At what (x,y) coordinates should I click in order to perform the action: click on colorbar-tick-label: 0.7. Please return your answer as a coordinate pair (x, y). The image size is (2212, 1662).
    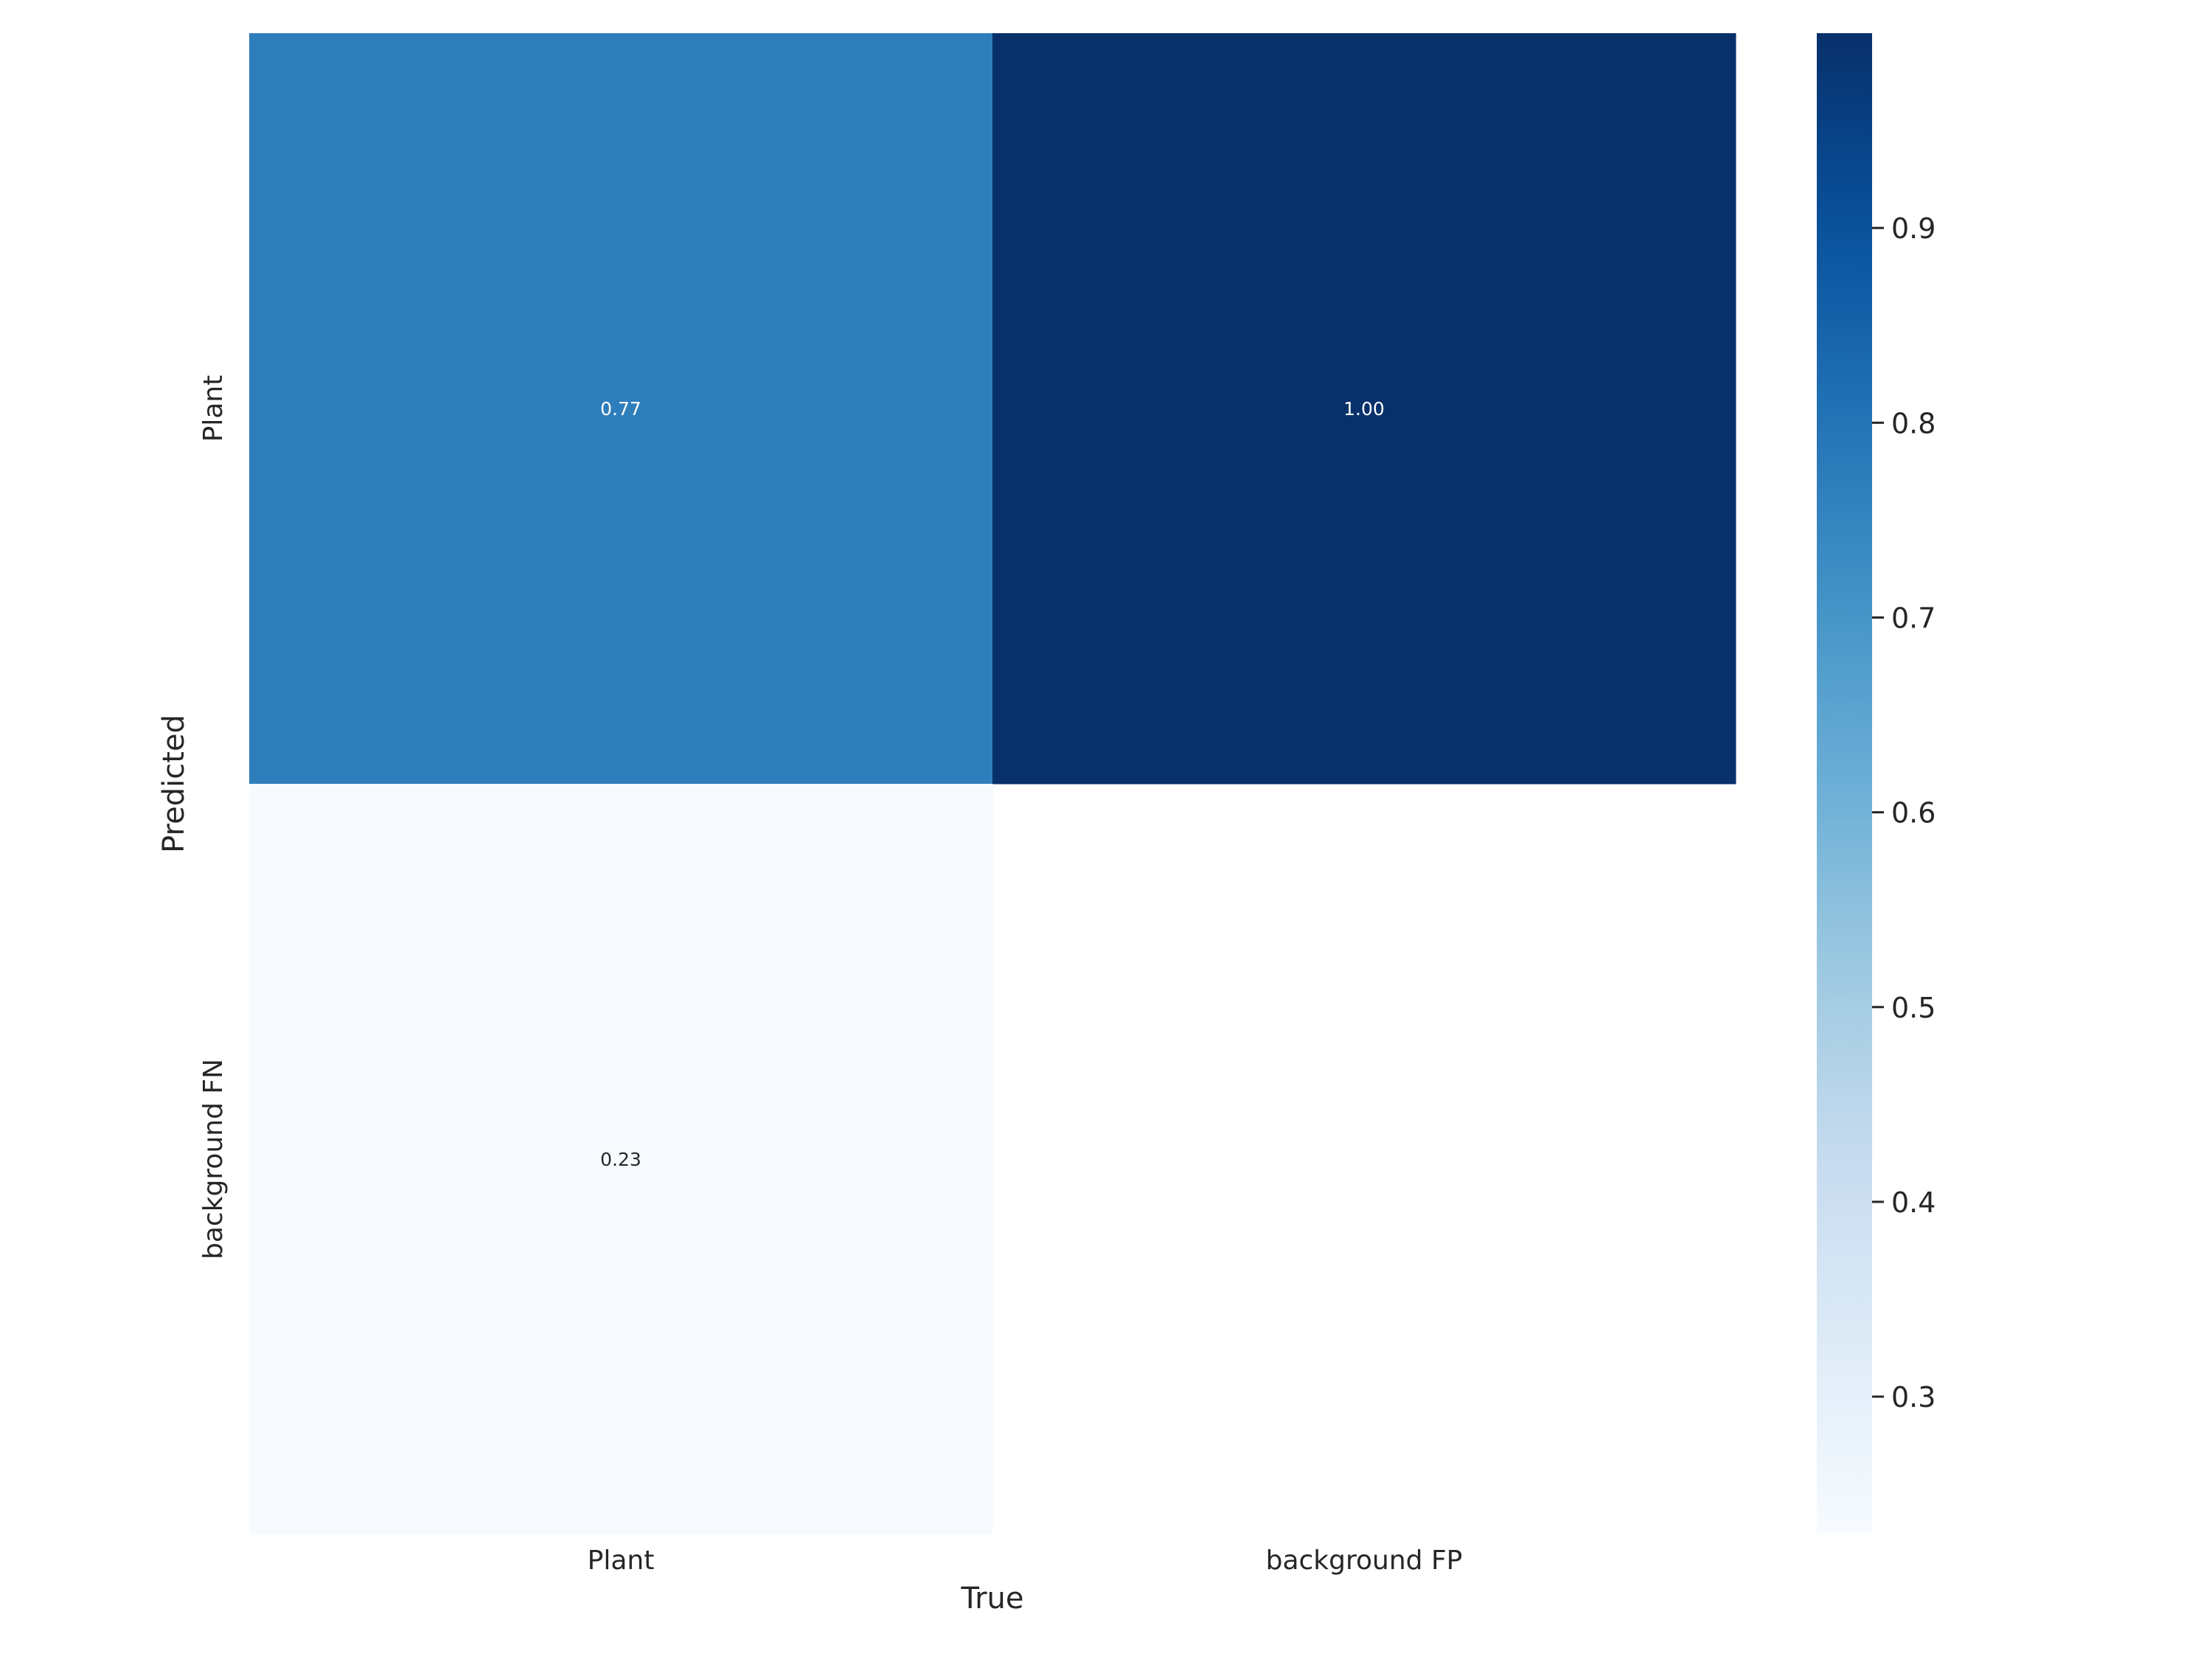
    Looking at the image, I should click on (1913, 618).